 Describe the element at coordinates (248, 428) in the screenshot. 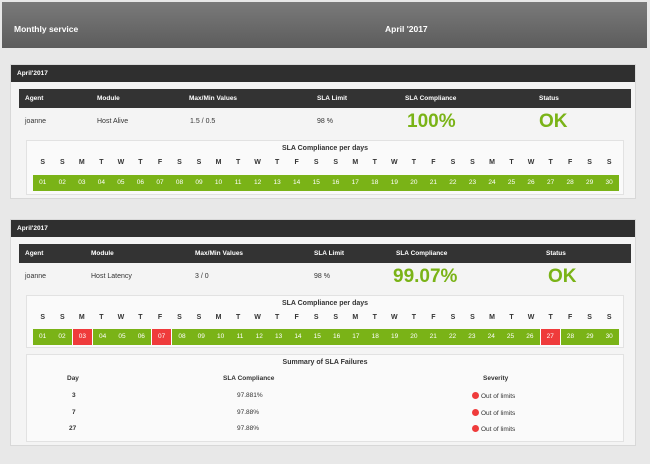

I see `summary-compliance: 97.88%` at that location.